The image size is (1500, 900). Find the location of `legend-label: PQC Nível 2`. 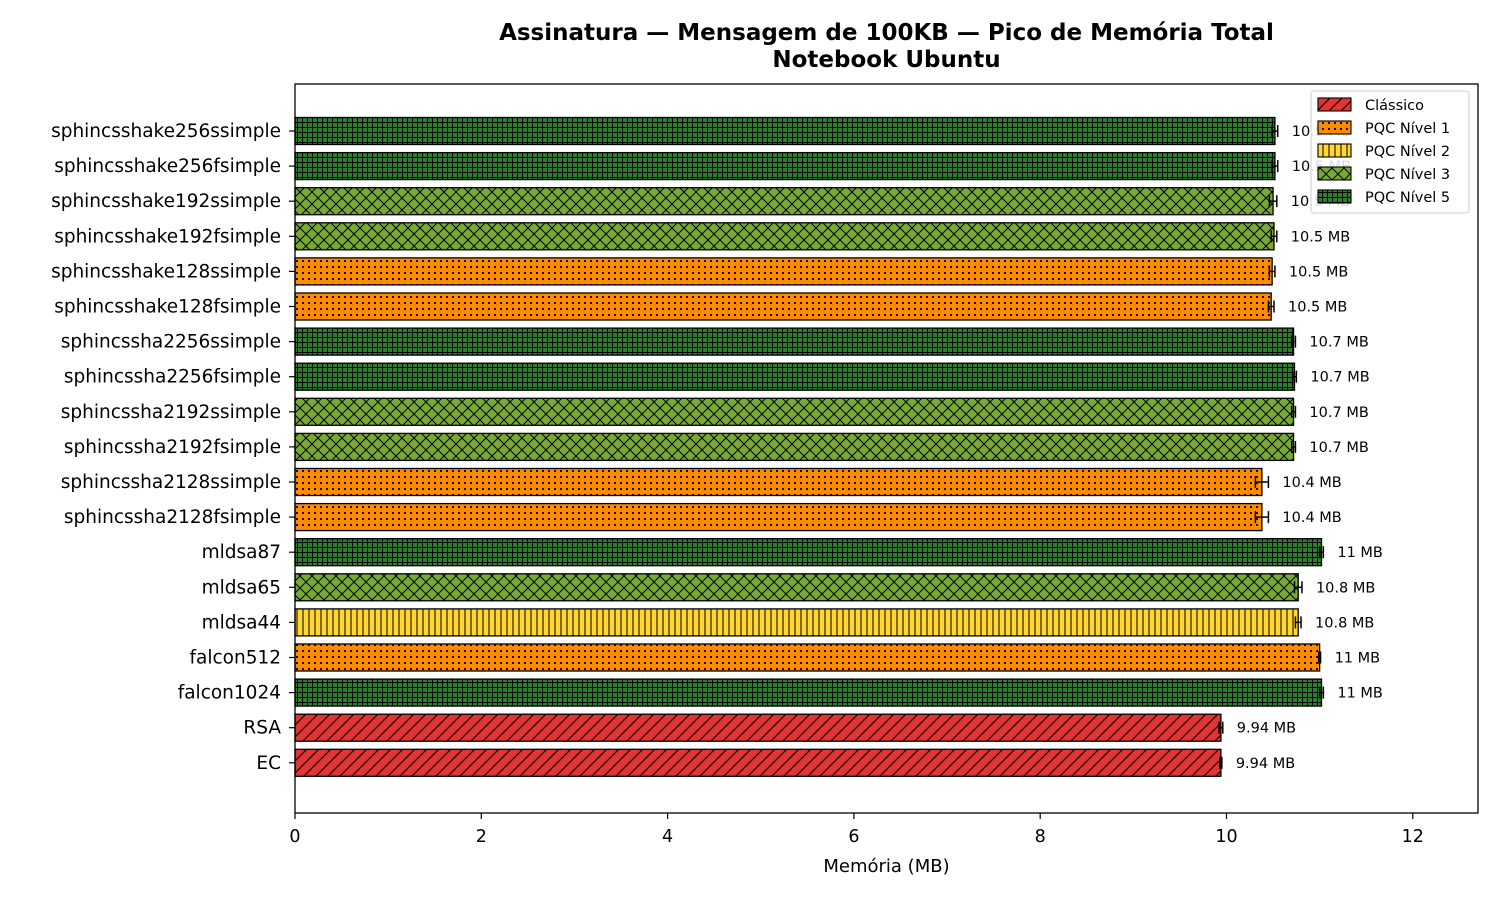

legend-label: PQC Nível 2 is located at coordinates (1407, 152).